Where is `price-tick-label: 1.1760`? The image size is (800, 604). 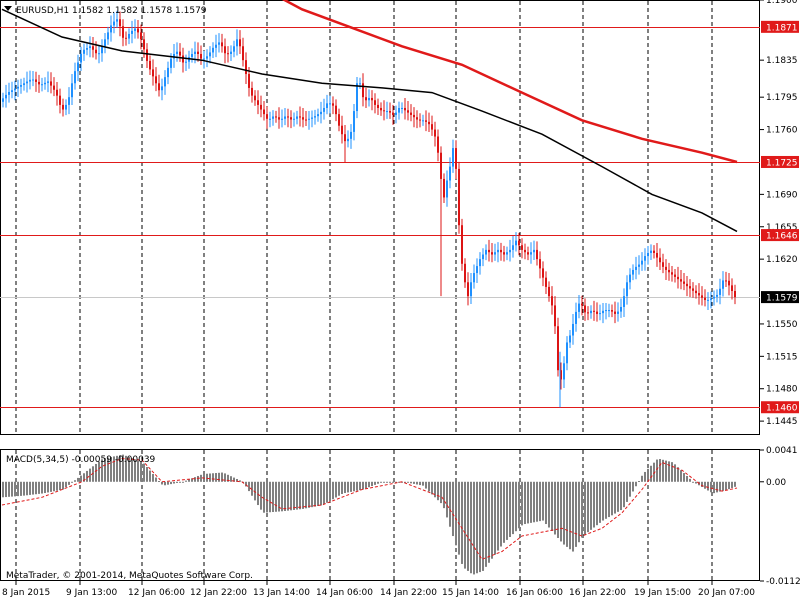
price-tick-label: 1.1760 is located at coordinates (782, 131).